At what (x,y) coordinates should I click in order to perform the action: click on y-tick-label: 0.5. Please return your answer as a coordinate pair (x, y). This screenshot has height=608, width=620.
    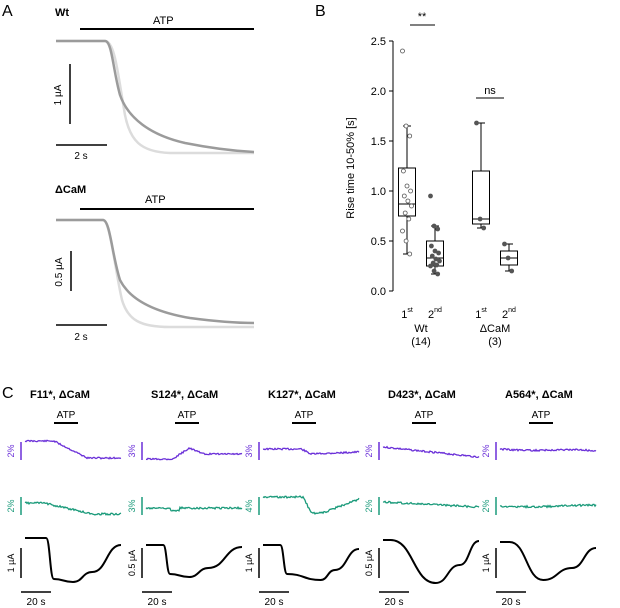
    Looking at the image, I should click on (378, 242).